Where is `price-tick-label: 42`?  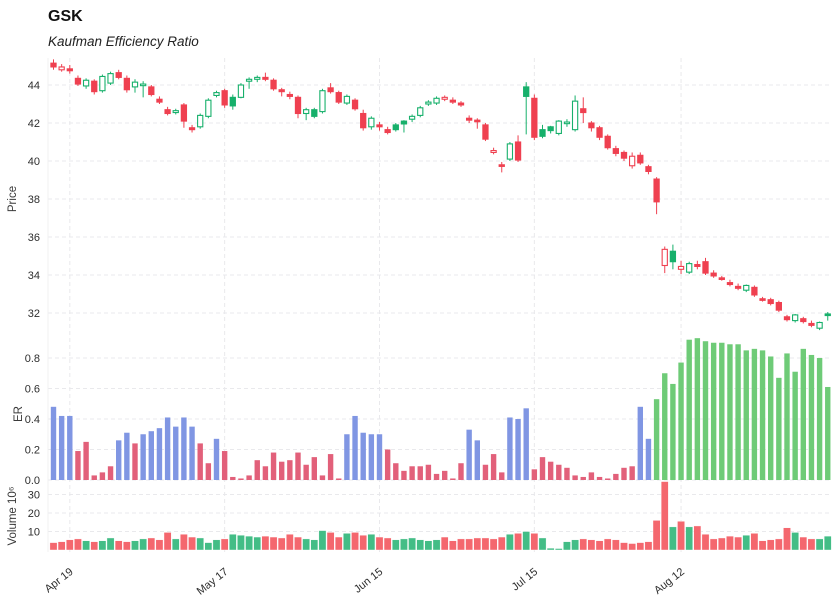
price-tick-label: 42 is located at coordinates (34, 124).